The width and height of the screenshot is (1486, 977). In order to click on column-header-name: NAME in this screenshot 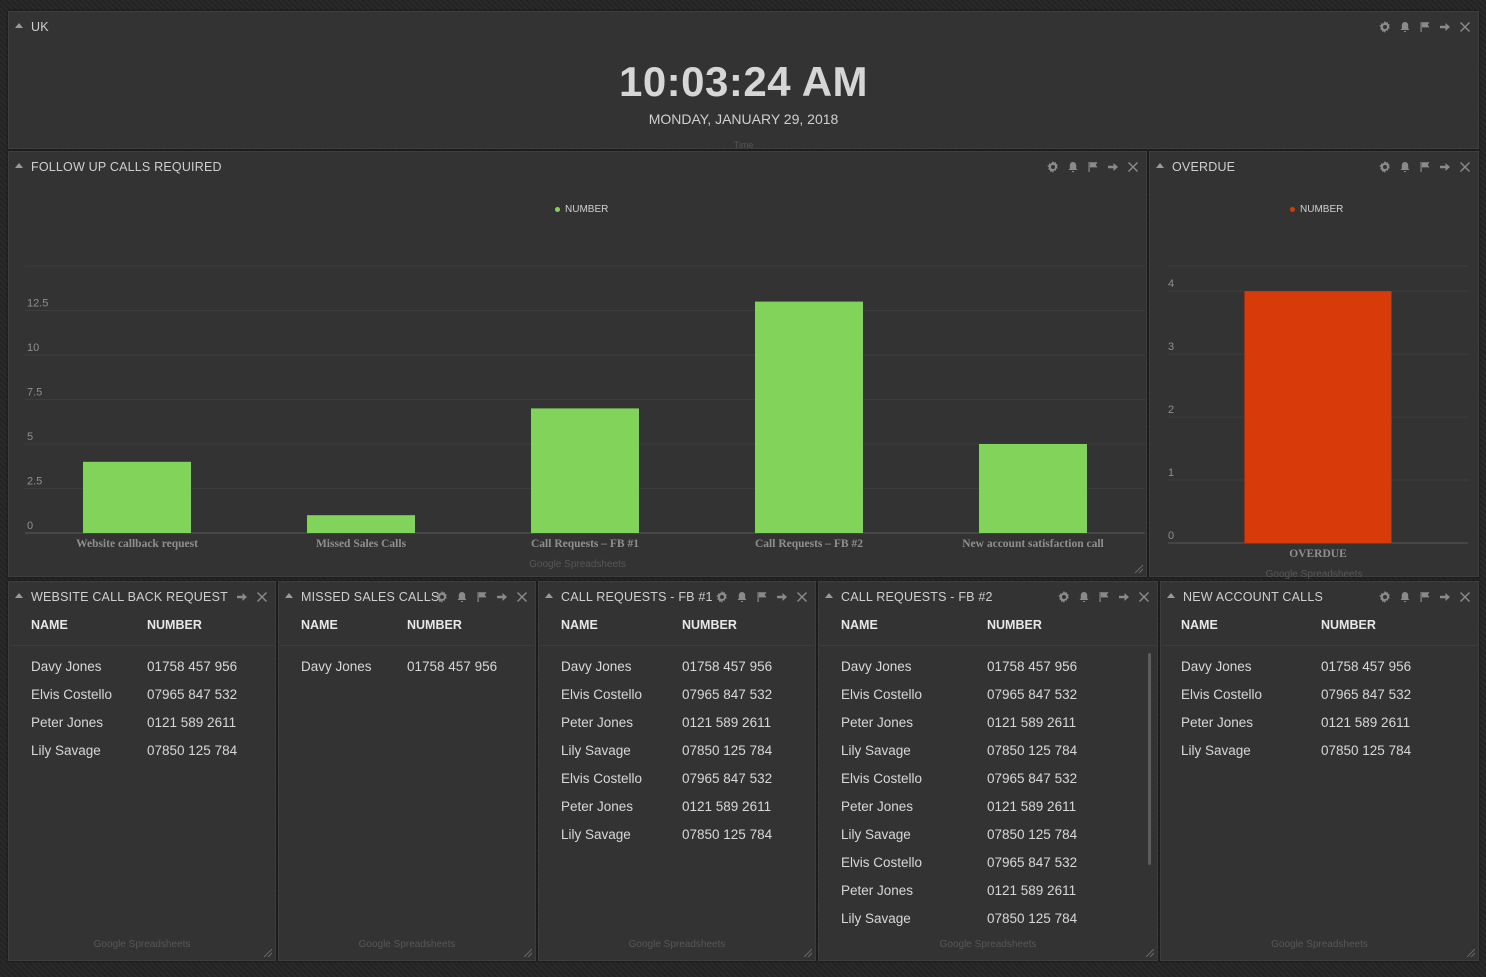, I will do `click(49, 625)`.